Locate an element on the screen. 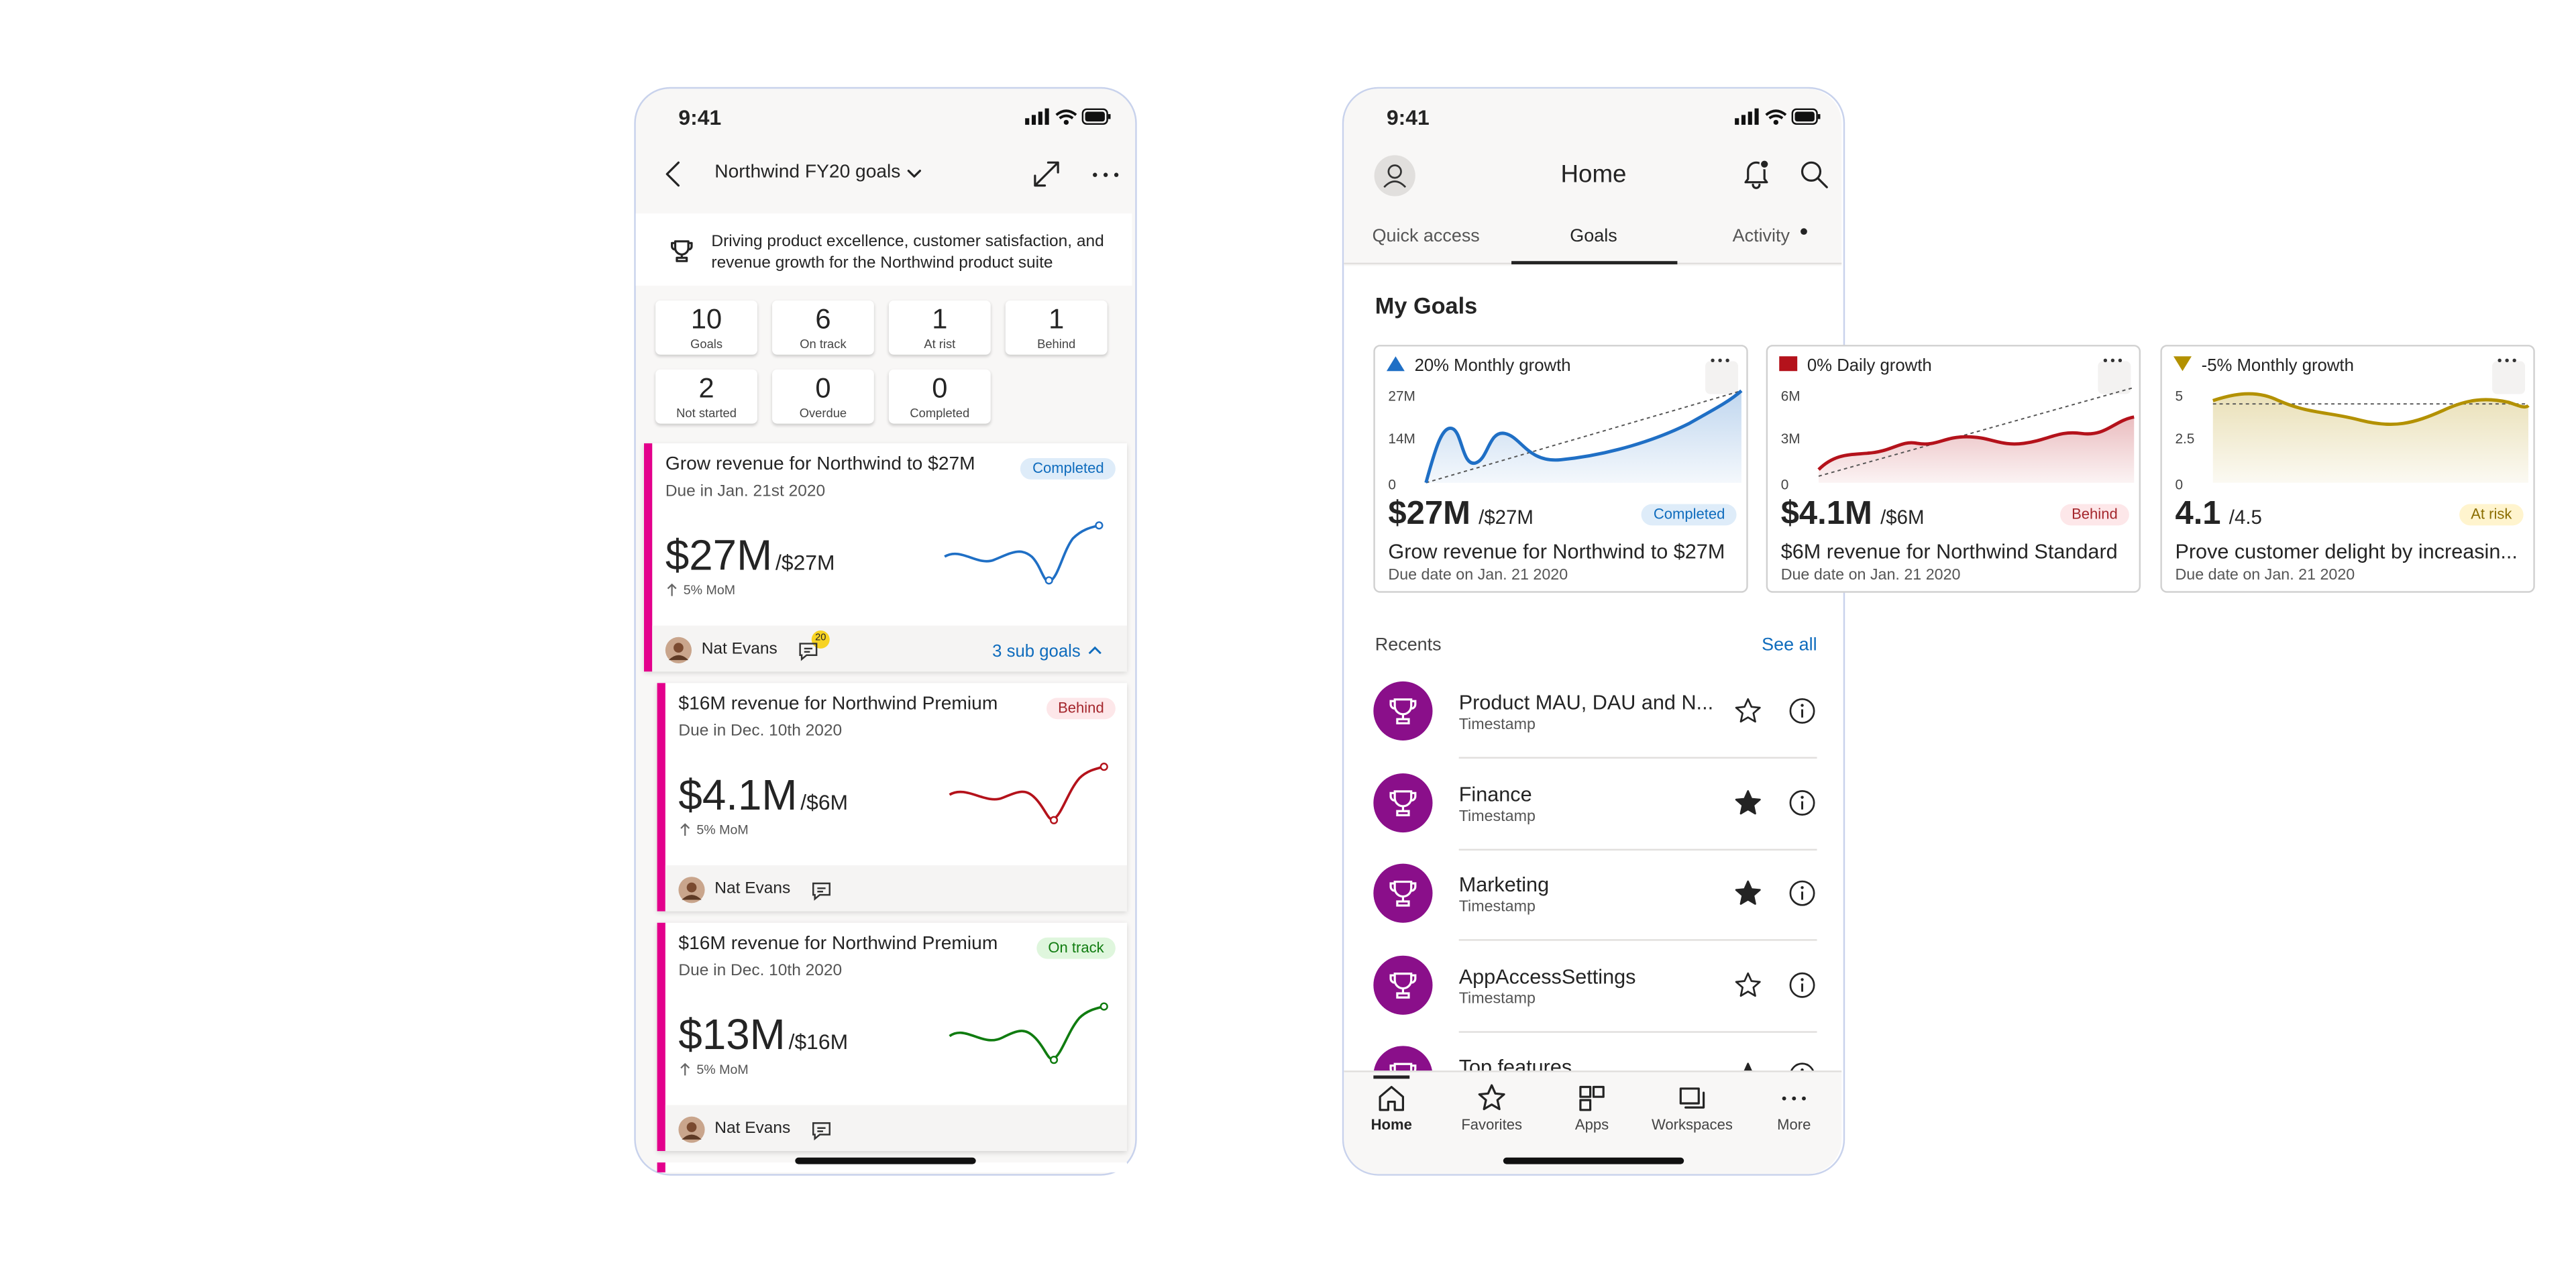 The image size is (2576, 1261). nav-label: Apps is located at coordinates (1591, 1125).